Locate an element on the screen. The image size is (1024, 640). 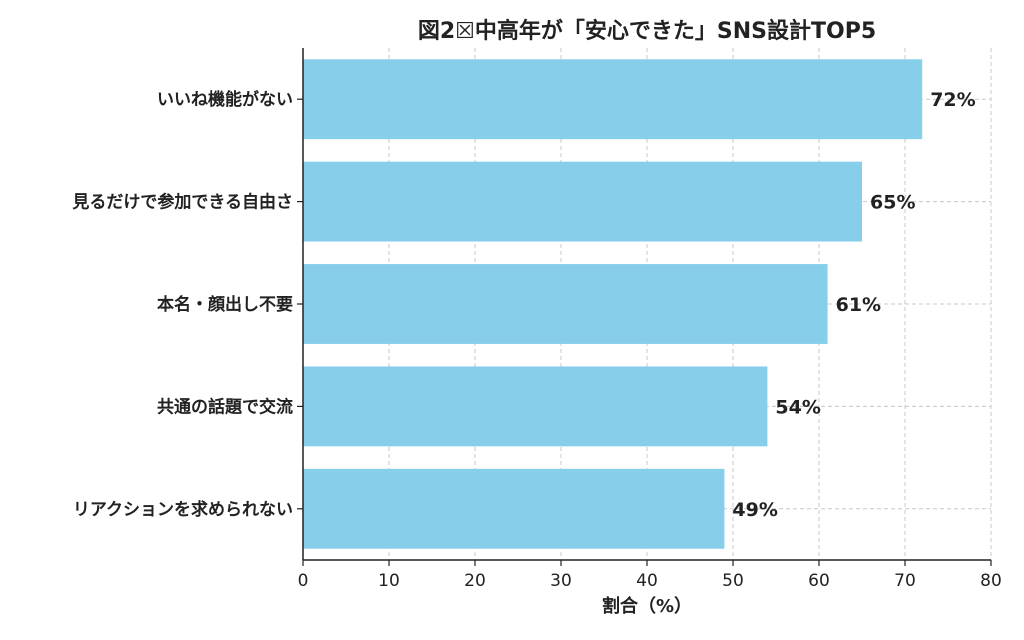
x-tick-label: 20 is located at coordinates (475, 581).